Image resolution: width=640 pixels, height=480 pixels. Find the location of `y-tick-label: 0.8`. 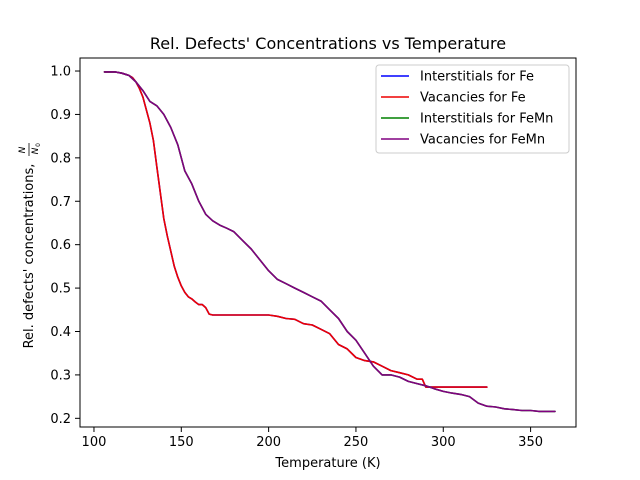

y-tick-label: 0.8 is located at coordinates (60, 158).